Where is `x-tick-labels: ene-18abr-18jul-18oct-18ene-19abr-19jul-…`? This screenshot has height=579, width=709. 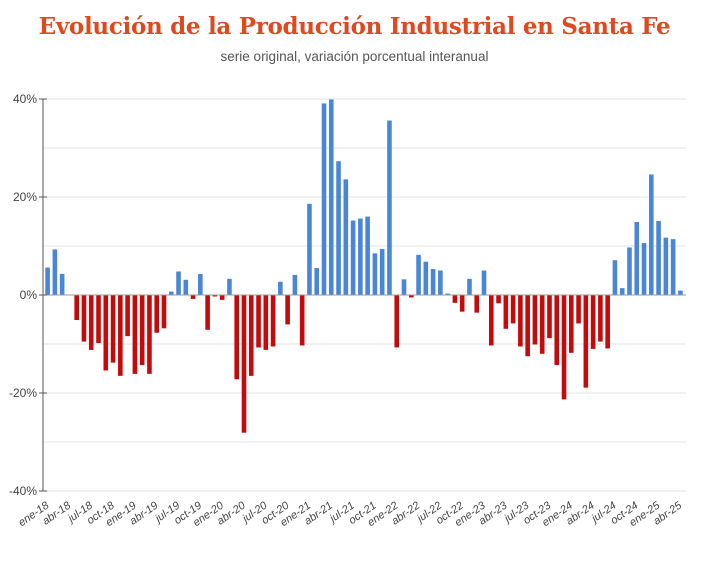 x-tick-labels: ene-18abr-18jul-18oct-18ene-19abr-19jul-… is located at coordinates (350, 514).